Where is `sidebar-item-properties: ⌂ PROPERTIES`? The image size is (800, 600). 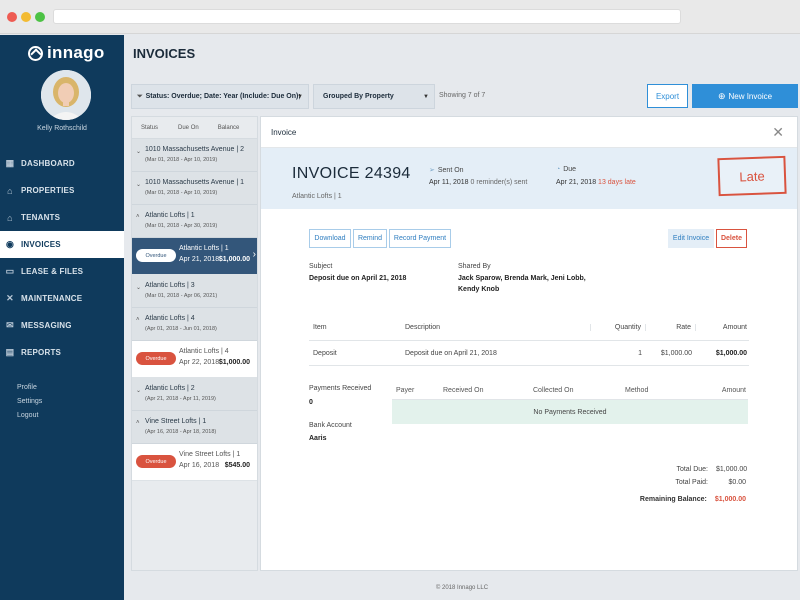
sidebar-item-properties: ⌂ PROPERTIES is located at coordinates (62, 190).